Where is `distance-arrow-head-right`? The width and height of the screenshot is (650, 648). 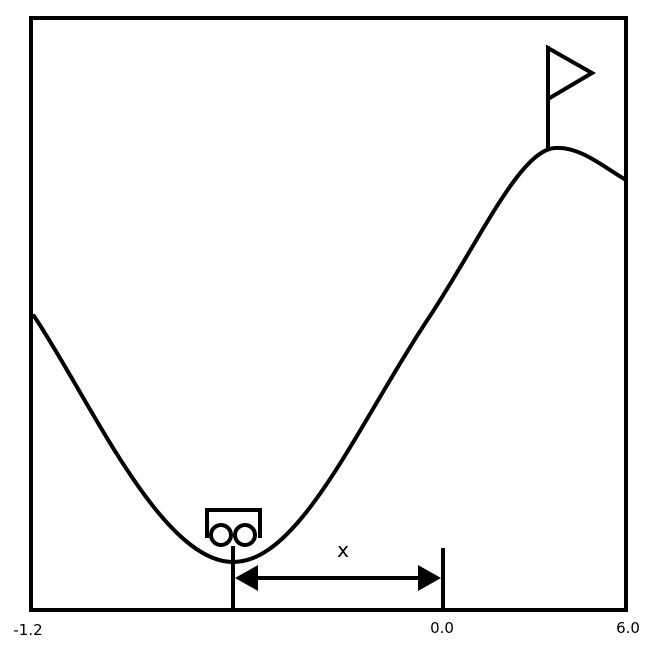 distance-arrow-head-right is located at coordinates (429, 578).